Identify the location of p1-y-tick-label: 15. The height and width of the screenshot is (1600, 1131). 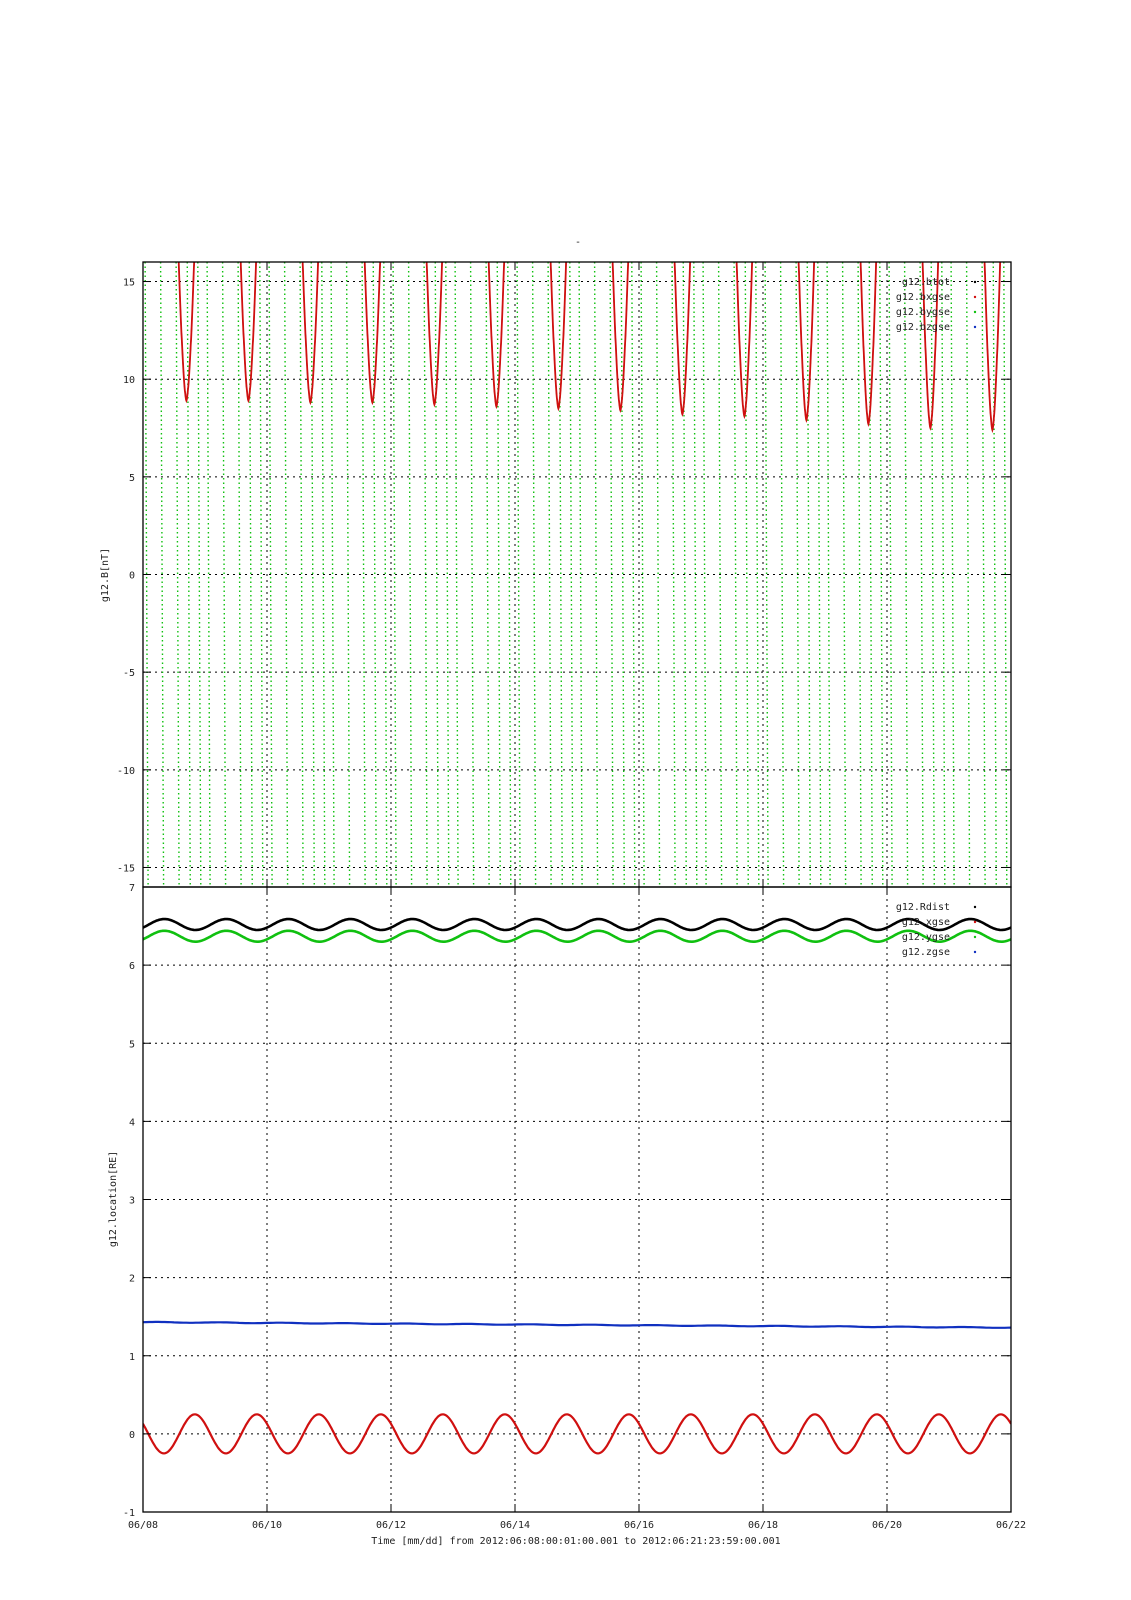
(129, 283).